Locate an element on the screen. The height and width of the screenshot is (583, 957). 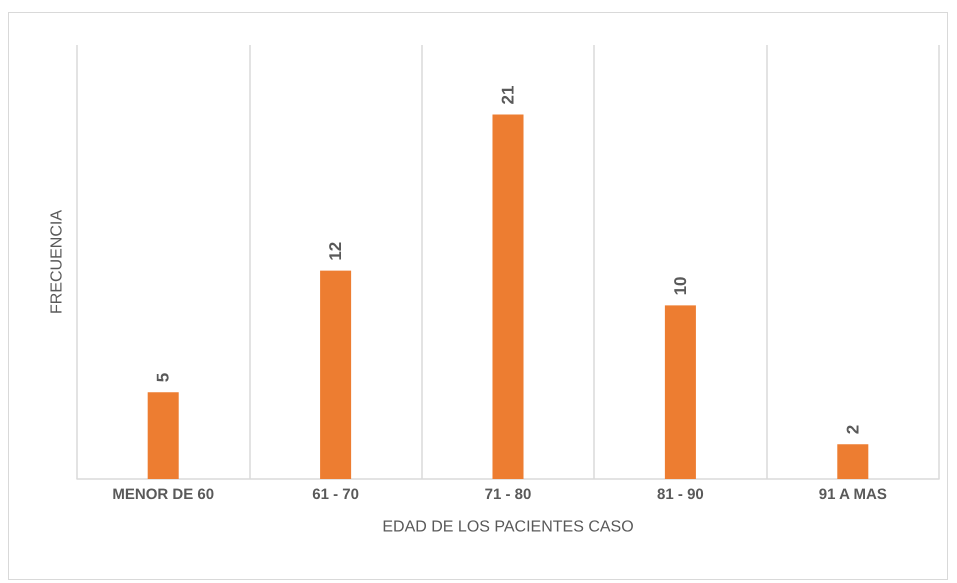
x-axis-title: EDAD DE LOS PACIENTES CASO is located at coordinates (508, 527).